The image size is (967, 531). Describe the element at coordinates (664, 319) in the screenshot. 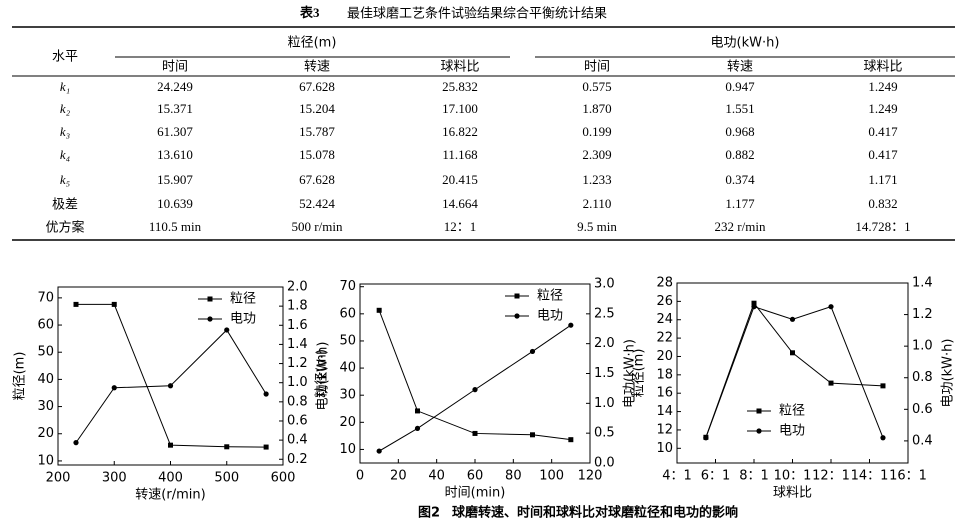

I see `y-tick-label: 24` at that location.